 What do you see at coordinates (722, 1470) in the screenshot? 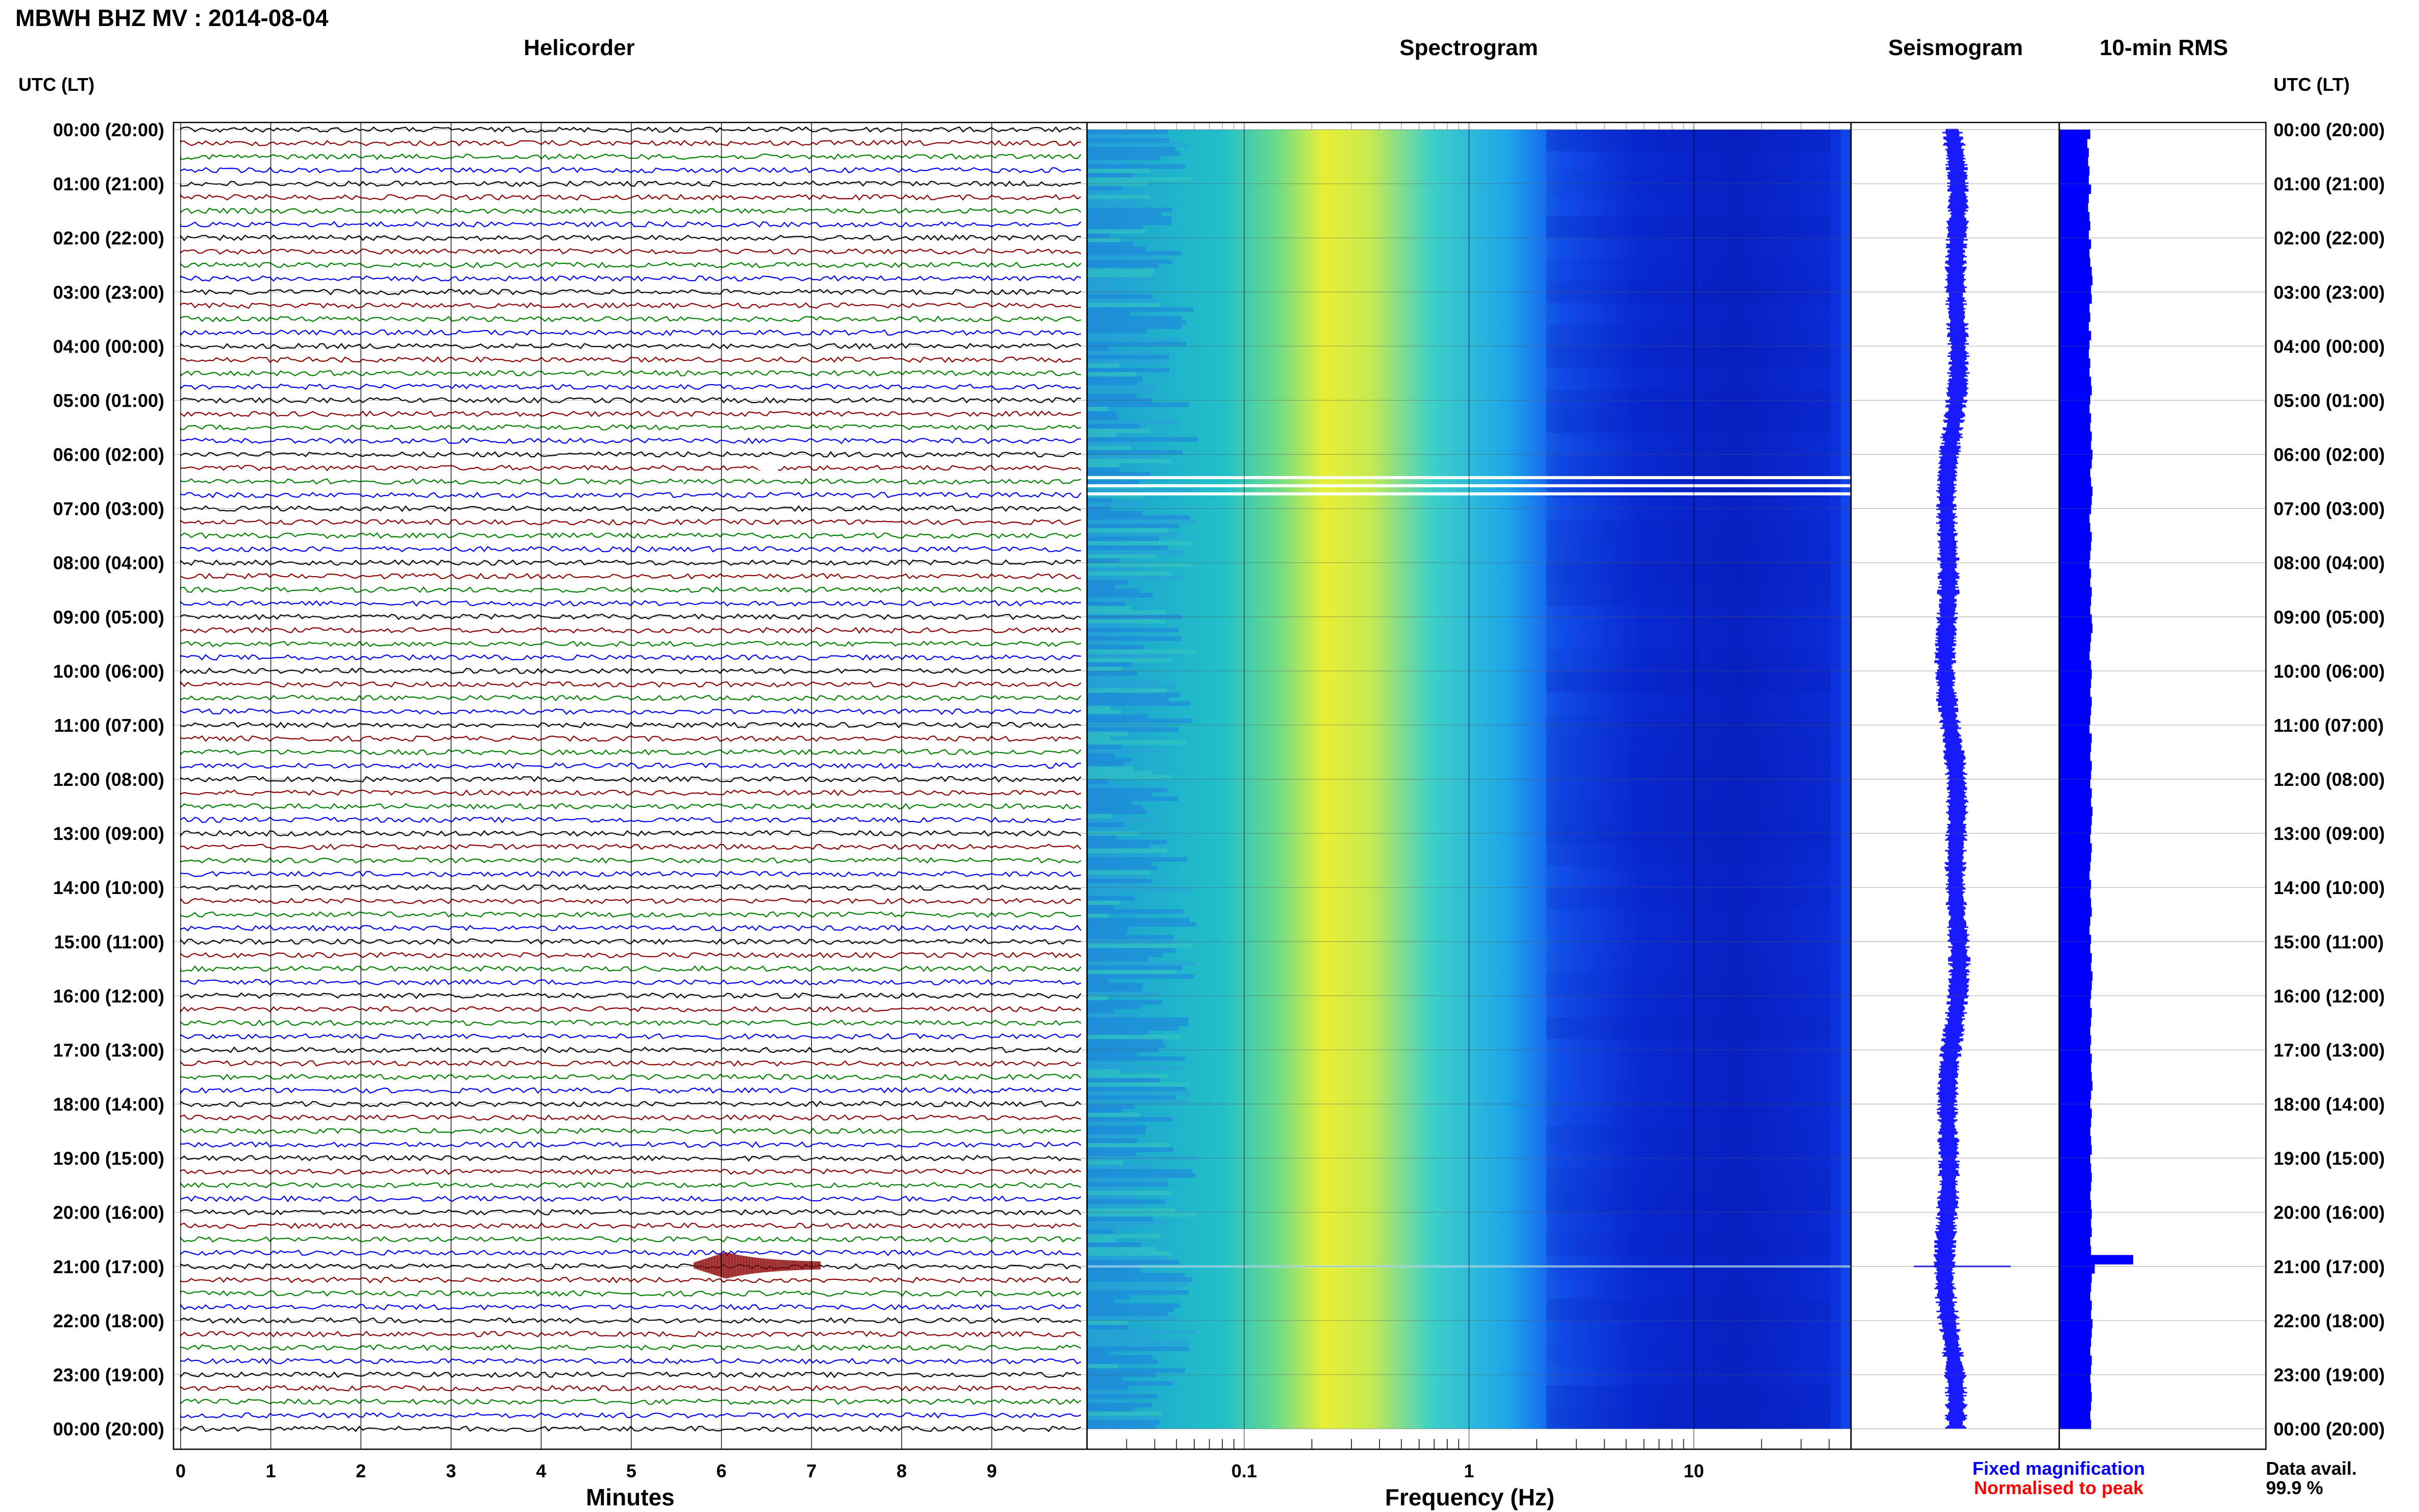
I see `minute-tick-label: 6` at bounding box center [722, 1470].